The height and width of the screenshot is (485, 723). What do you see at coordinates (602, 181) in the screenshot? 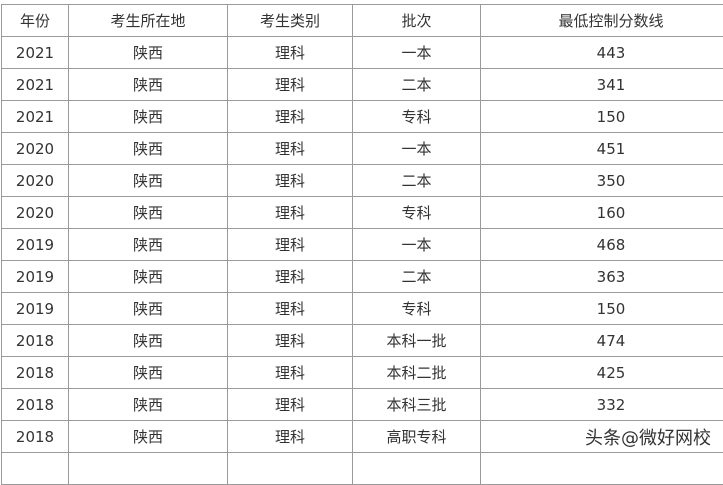
I see `table-cell: 350` at bounding box center [602, 181].